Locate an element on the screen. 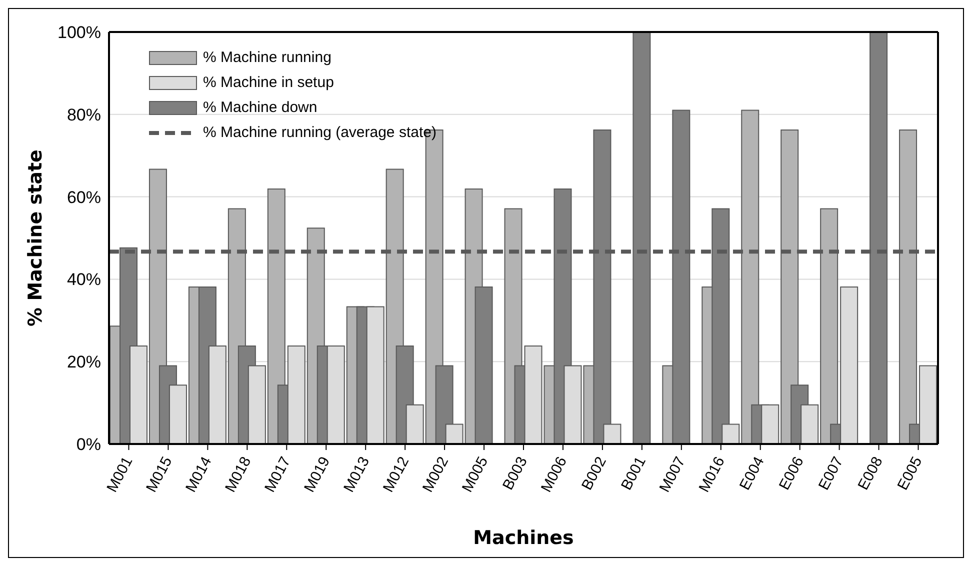 This screenshot has width=974, height=568. x-tick-label: E007 is located at coordinates (831, 473).